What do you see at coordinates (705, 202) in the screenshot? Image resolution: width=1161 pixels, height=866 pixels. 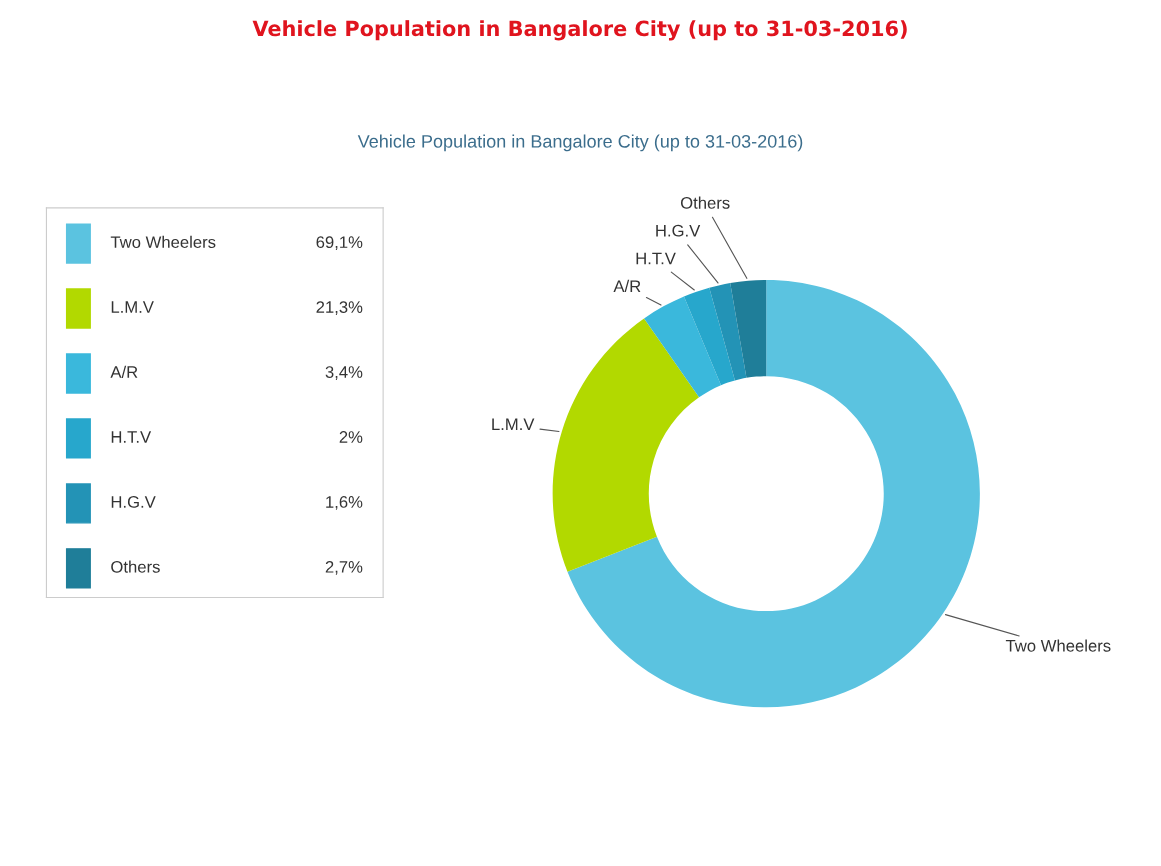 I see `slice-label: Others` at bounding box center [705, 202].